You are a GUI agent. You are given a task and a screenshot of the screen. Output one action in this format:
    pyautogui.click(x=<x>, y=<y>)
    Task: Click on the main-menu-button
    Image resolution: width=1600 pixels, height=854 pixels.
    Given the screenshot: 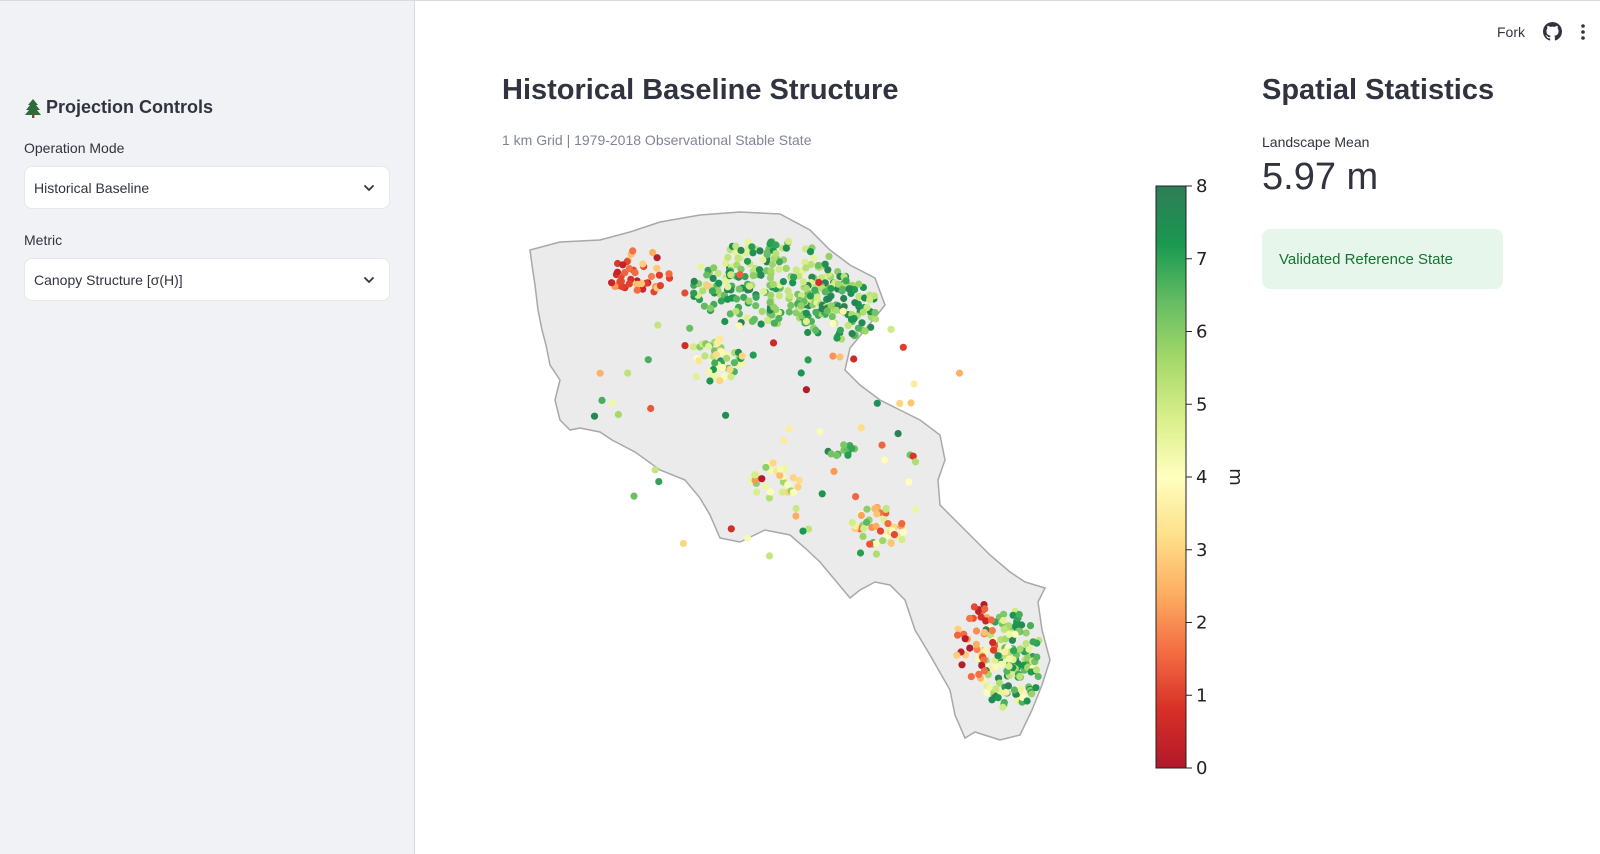 What is the action you would take?
    pyautogui.click(x=1583, y=32)
    